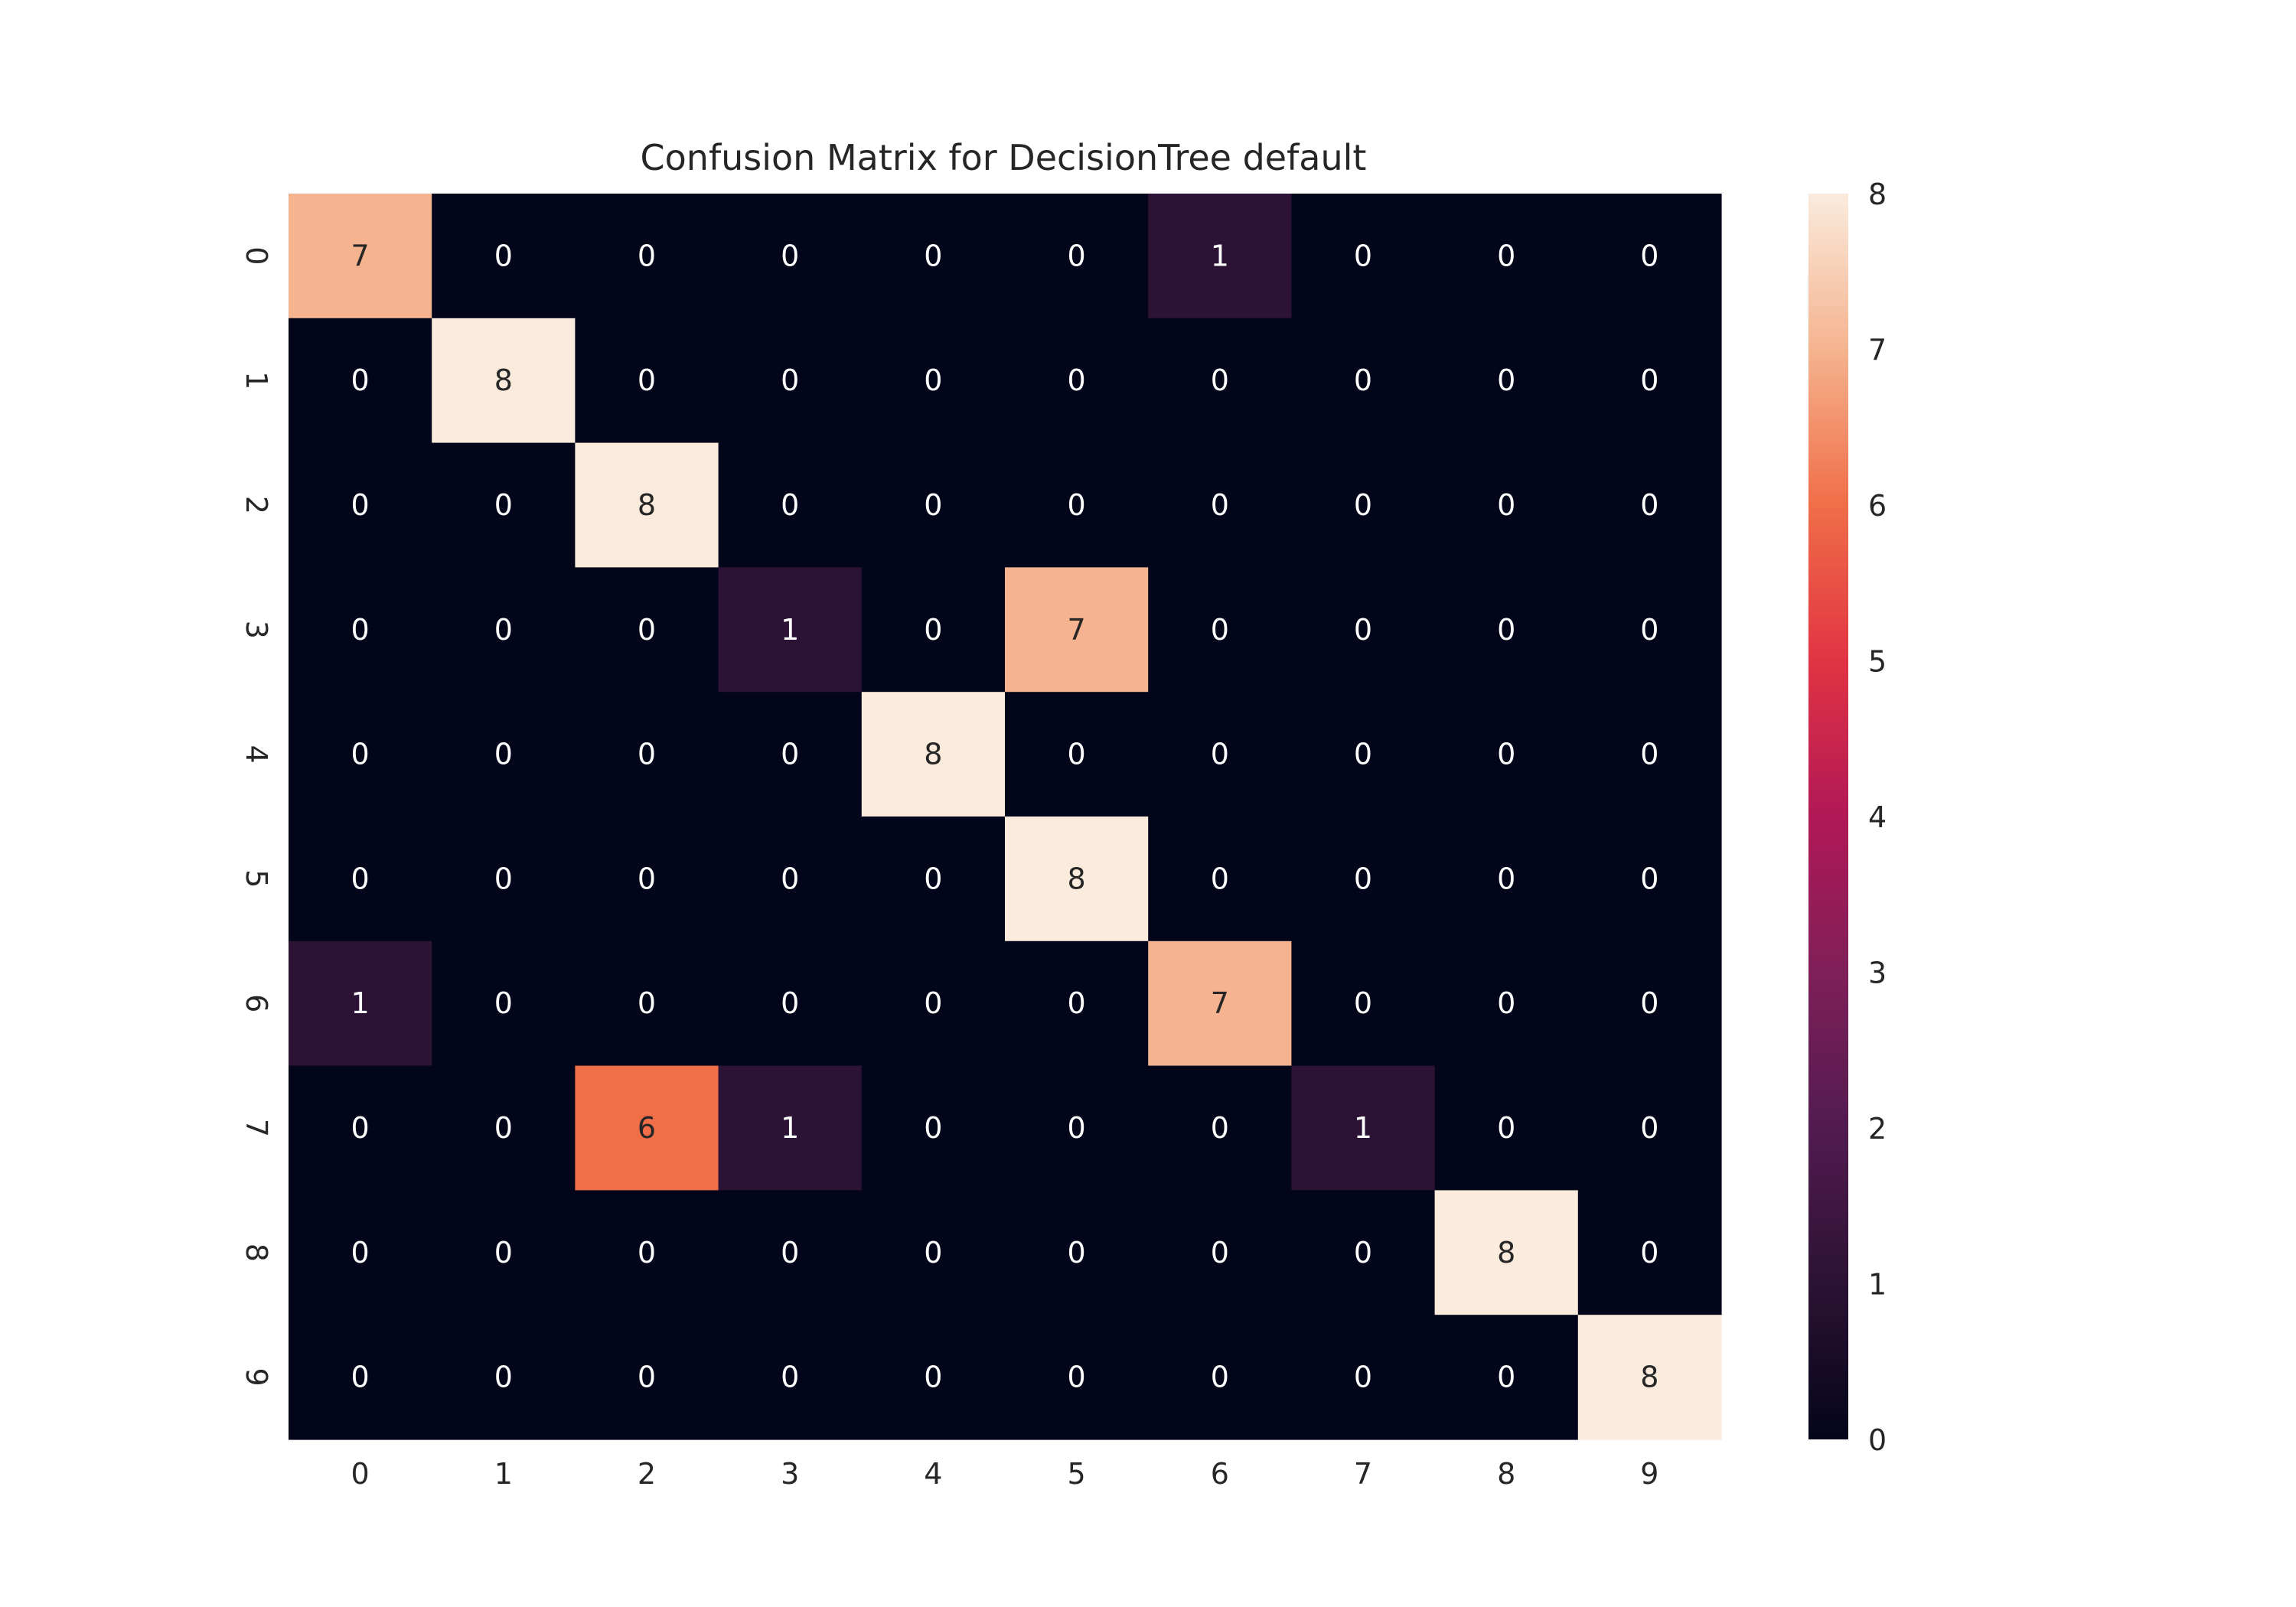  Describe the element at coordinates (933, 256) in the screenshot. I see `cell-value-r0-c4: 0` at that location.